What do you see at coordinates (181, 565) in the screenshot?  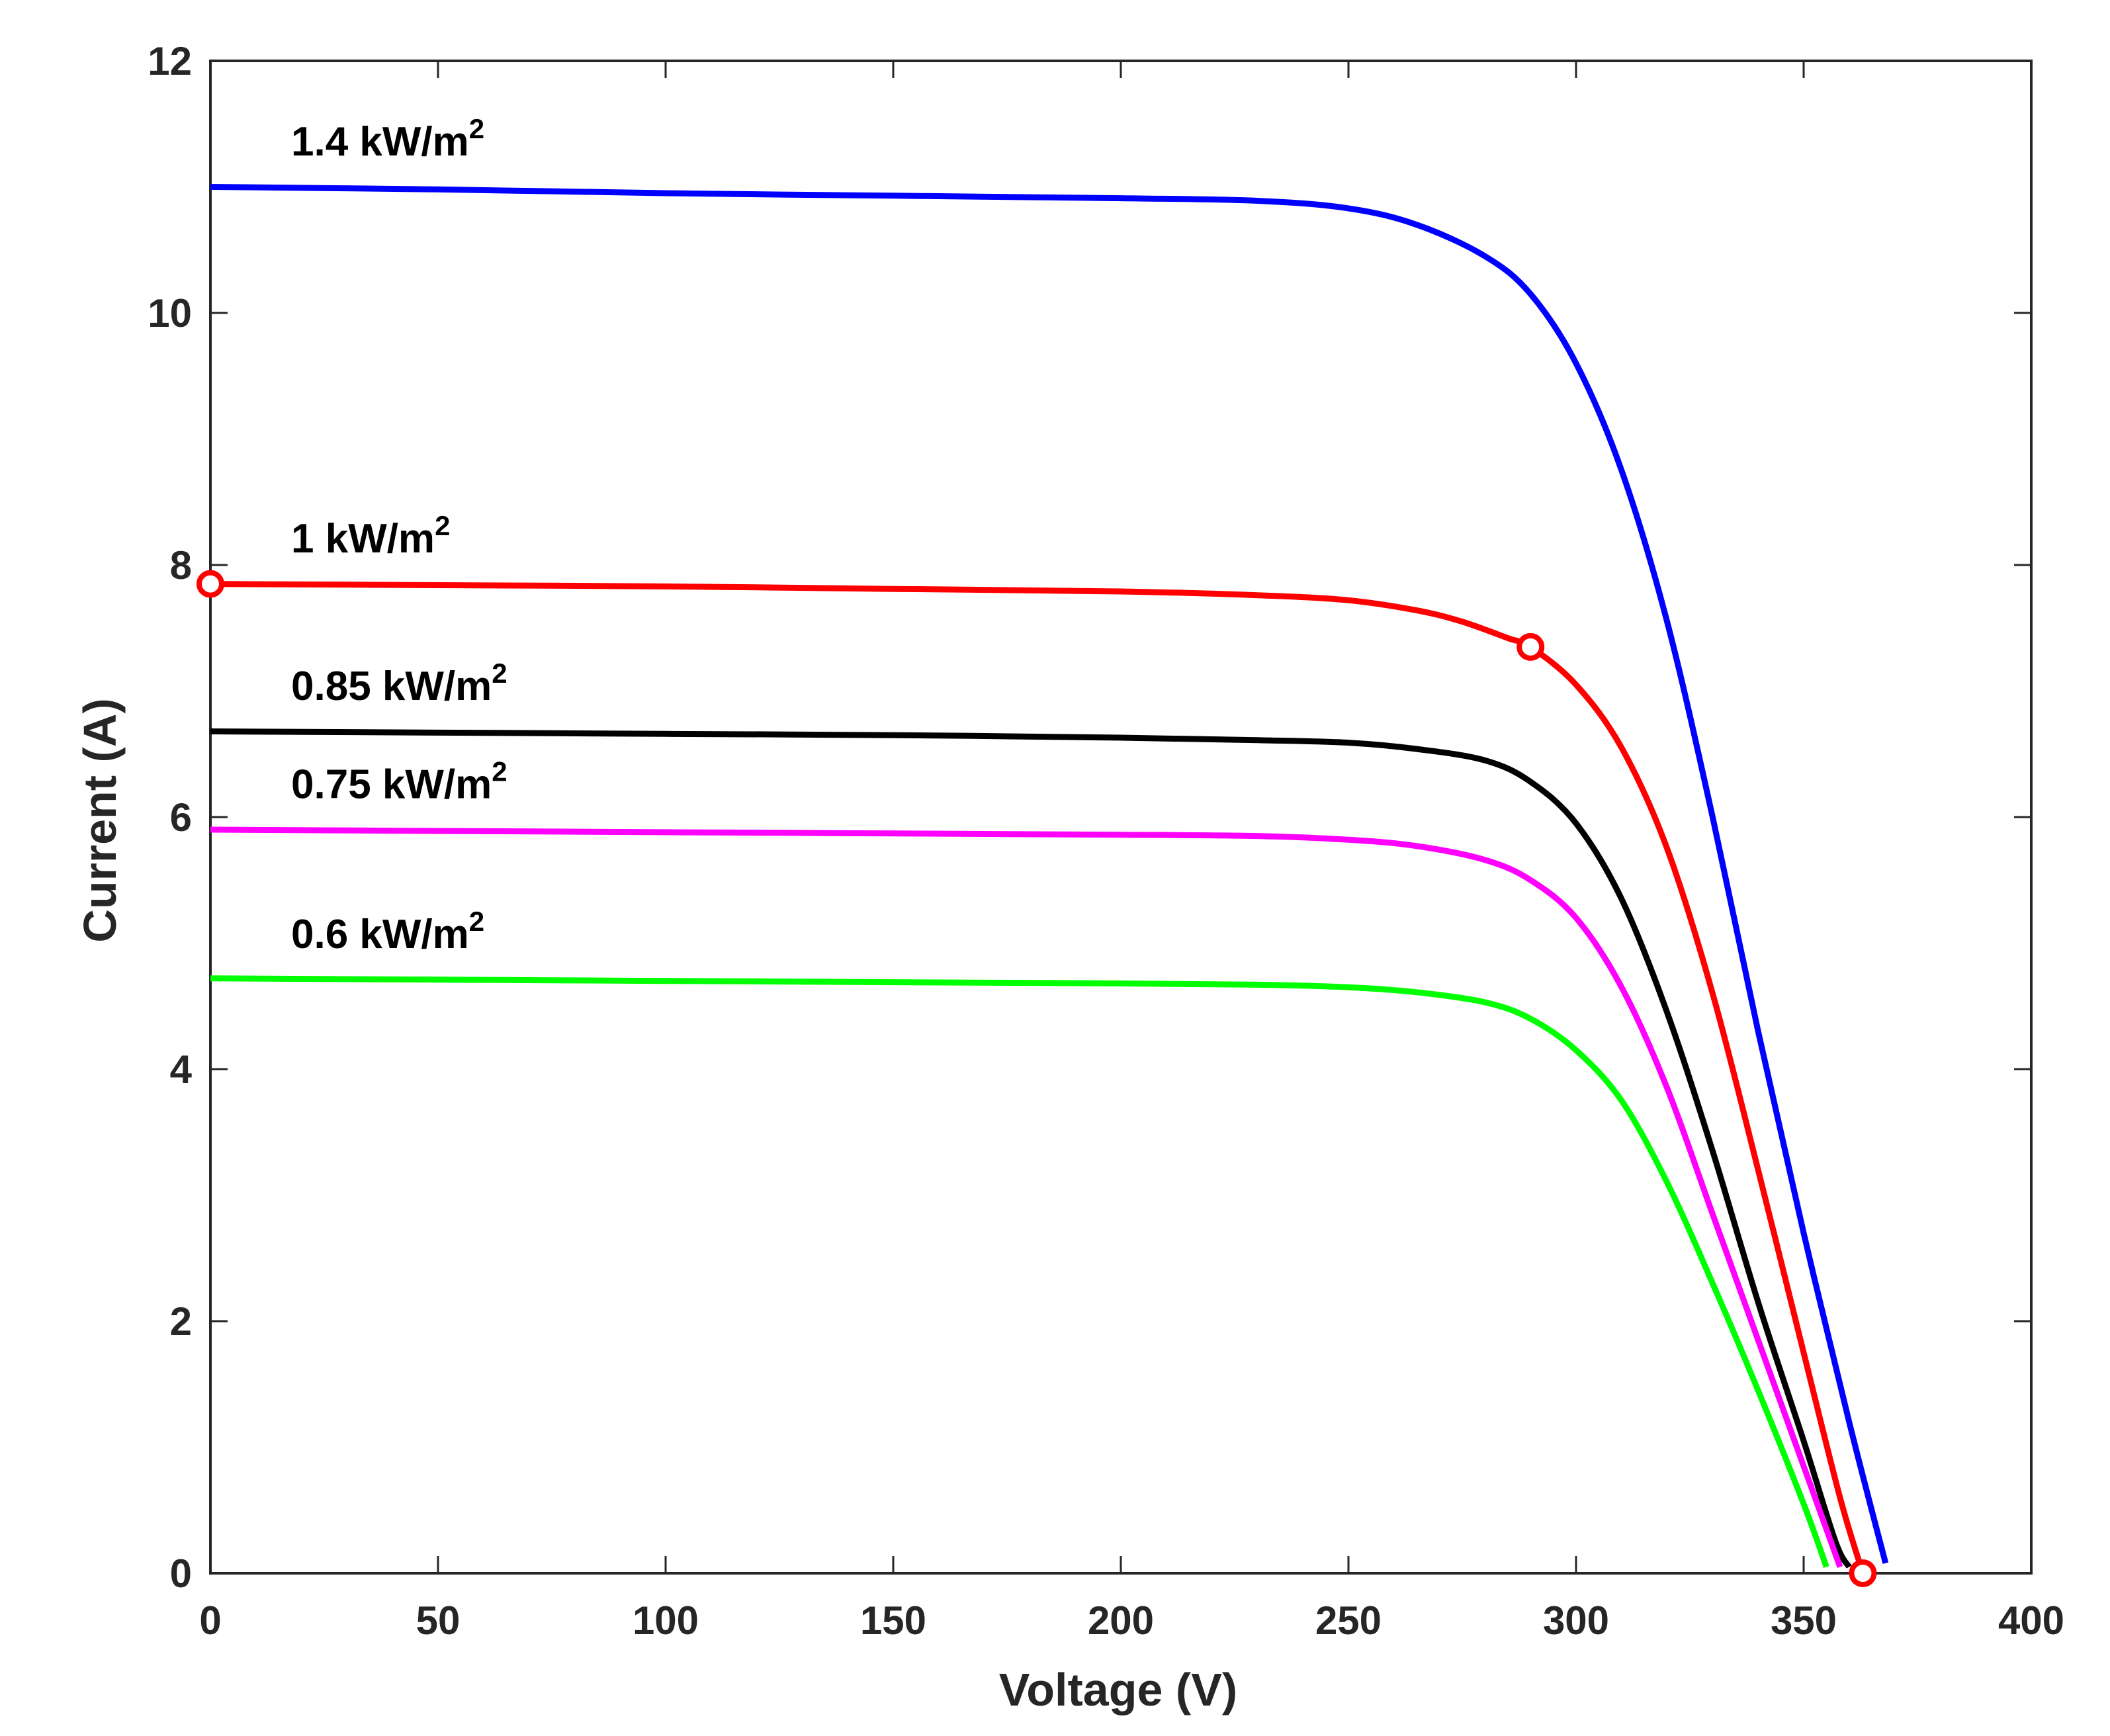 I see `y-tick-label: 8` at bounding box center [181, 565].